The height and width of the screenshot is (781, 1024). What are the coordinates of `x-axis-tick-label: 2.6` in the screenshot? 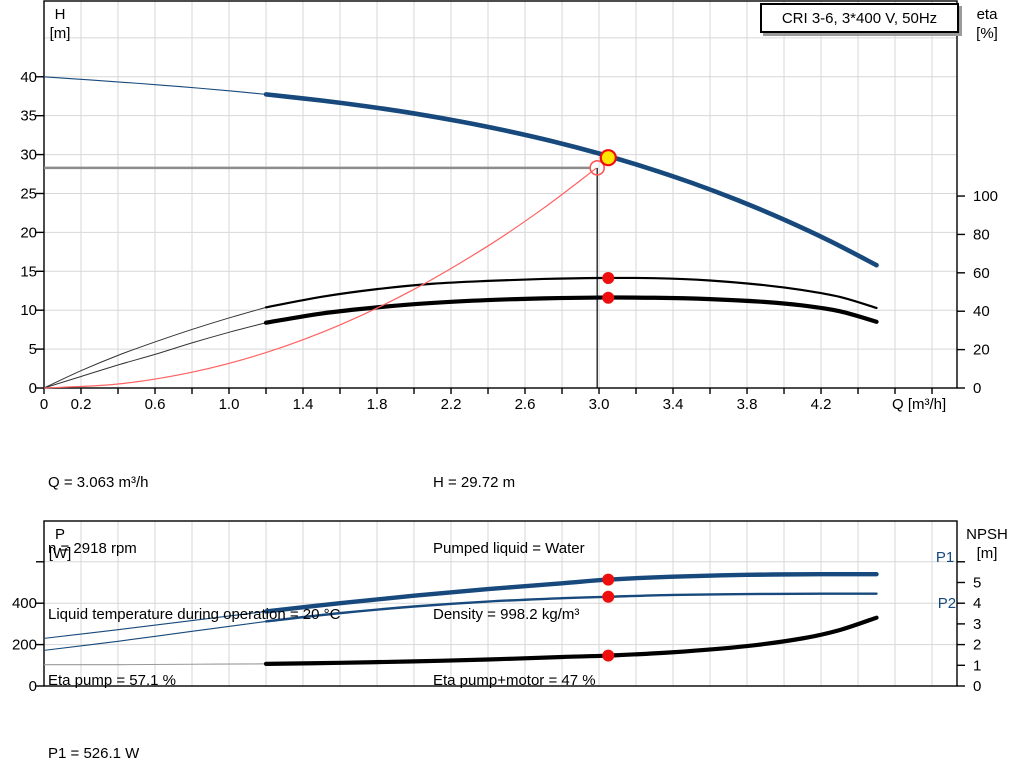 It's located at (525, 404).